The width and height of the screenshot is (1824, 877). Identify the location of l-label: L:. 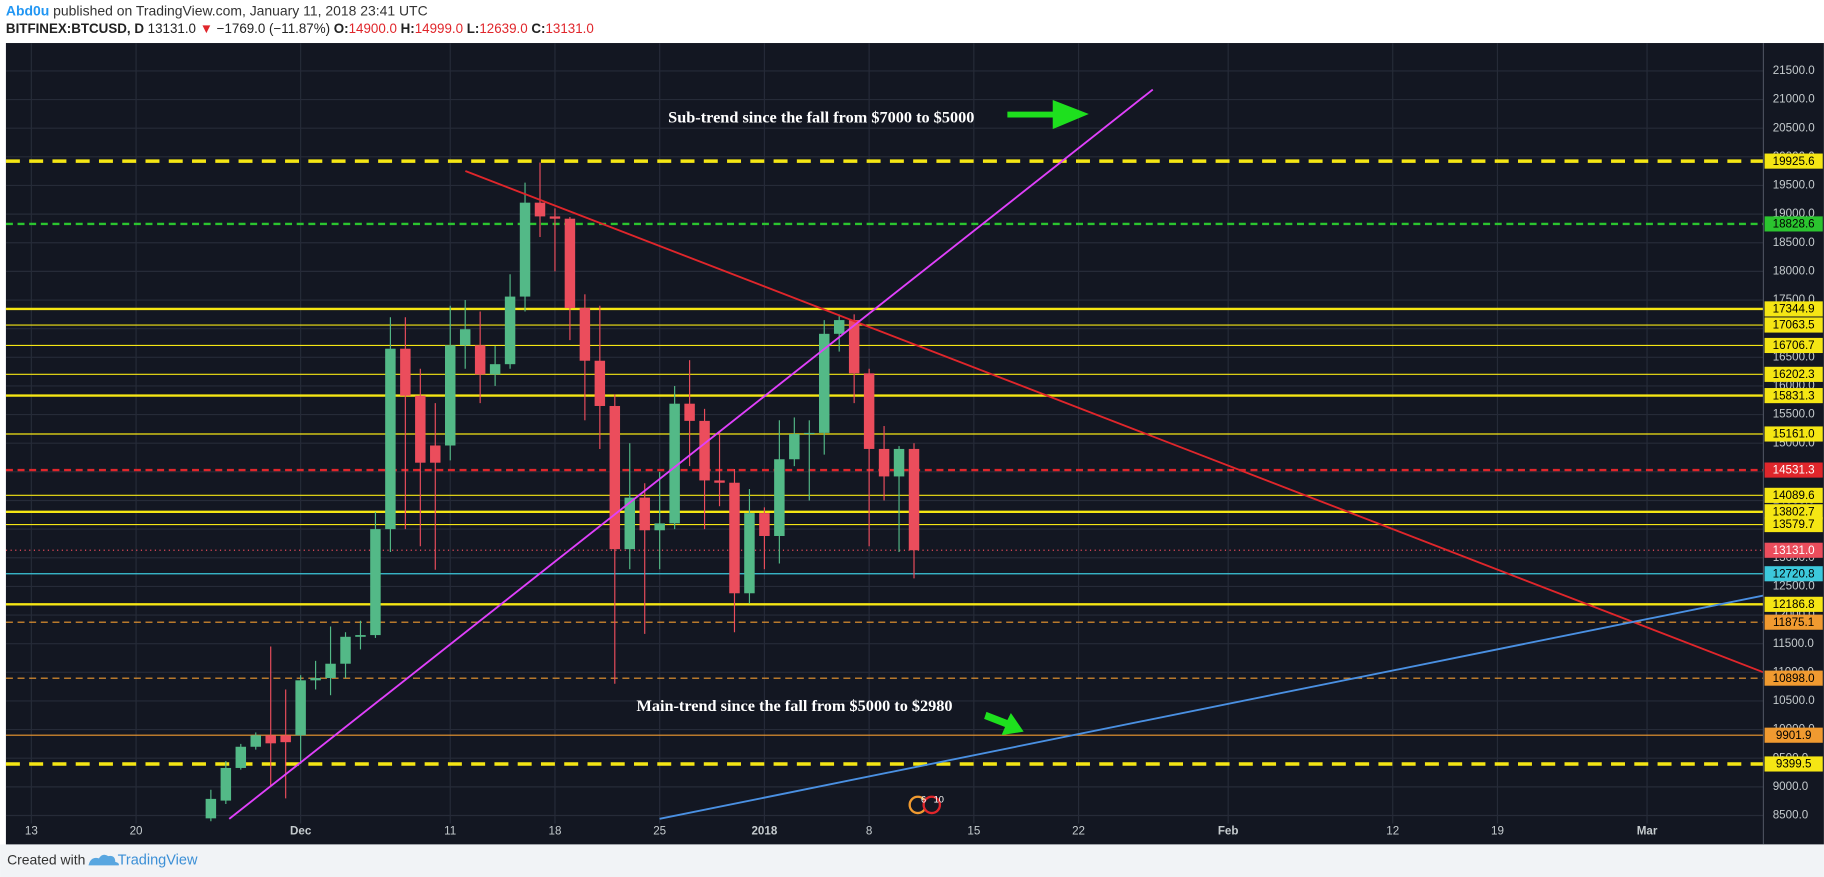
(473, 28).